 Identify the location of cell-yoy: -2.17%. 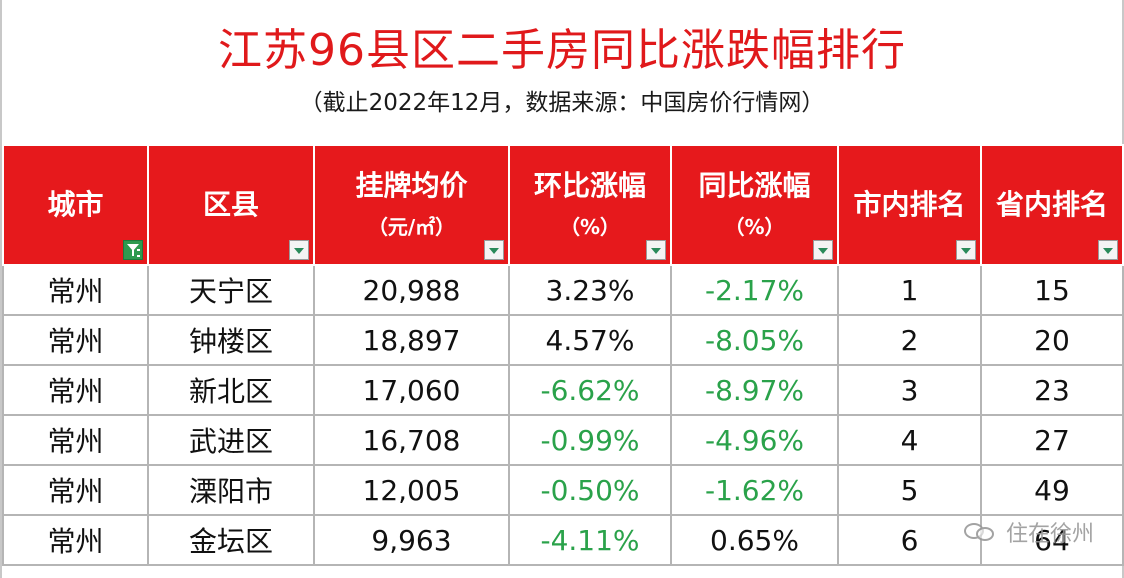
(754, 290).